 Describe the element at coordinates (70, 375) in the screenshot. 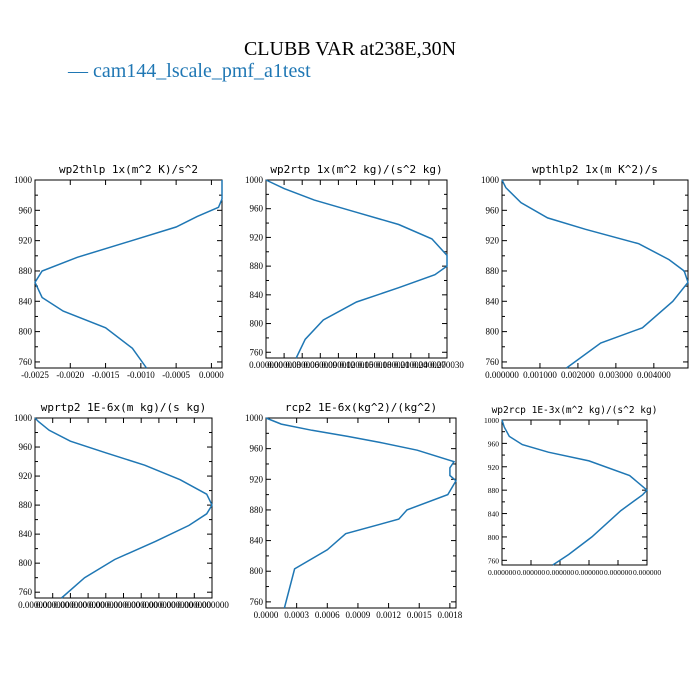

I see `x-tick-label: -0.0020` at that location.